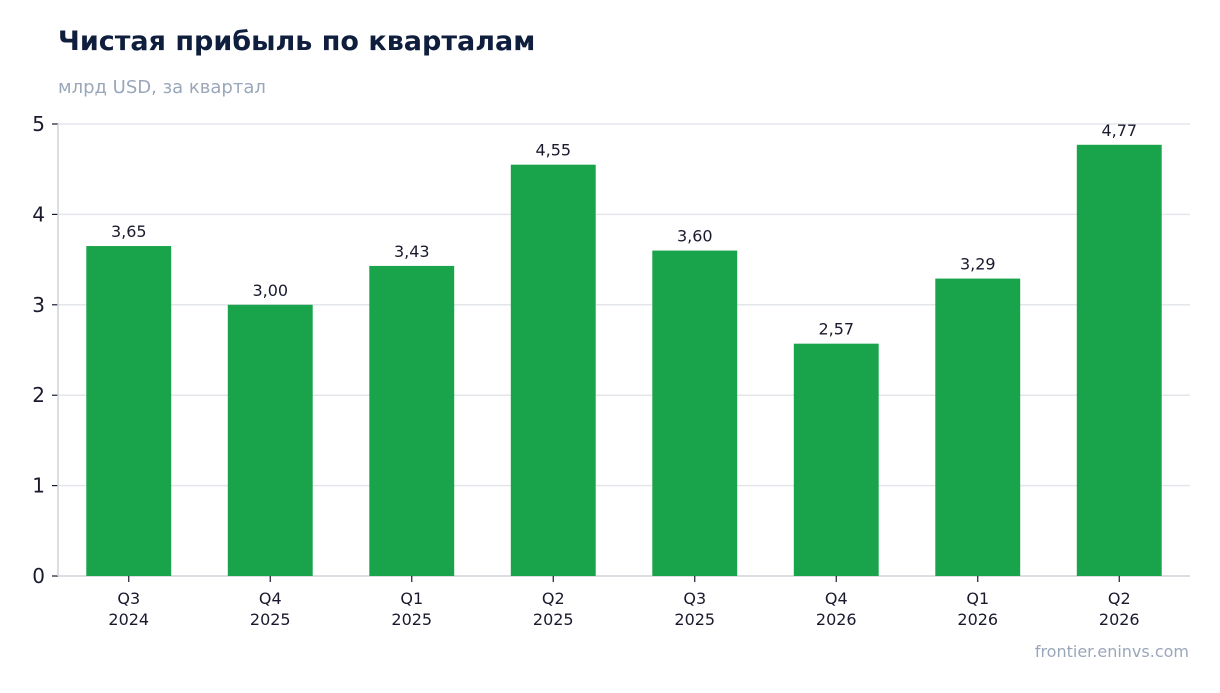  I want to click on data-label: 3,65, so click(129, 231).